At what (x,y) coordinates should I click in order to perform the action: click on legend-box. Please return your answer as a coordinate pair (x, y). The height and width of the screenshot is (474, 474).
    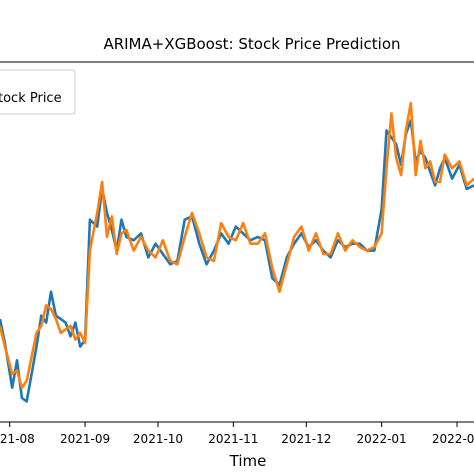
    Looking at the image, I should click on (38, 92).